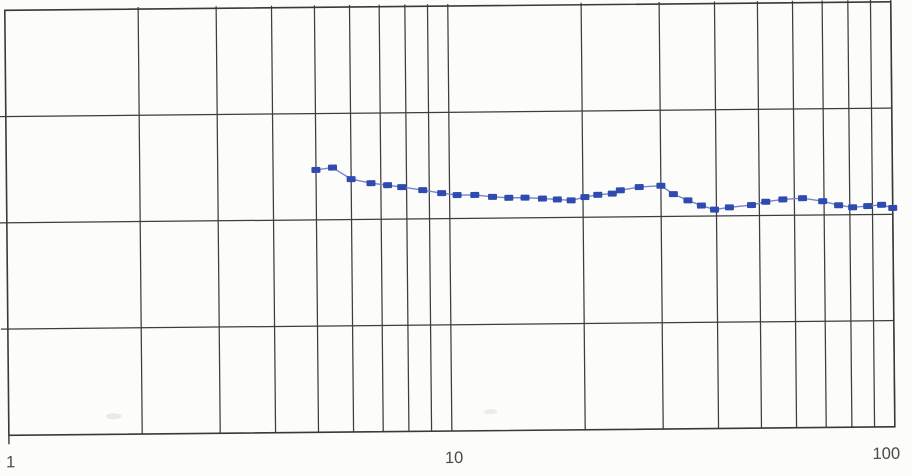 The width and height of the screenshot is (912, 476). I want to click on x-axis-tick-labels: 1 10 100, so click(453, 458).